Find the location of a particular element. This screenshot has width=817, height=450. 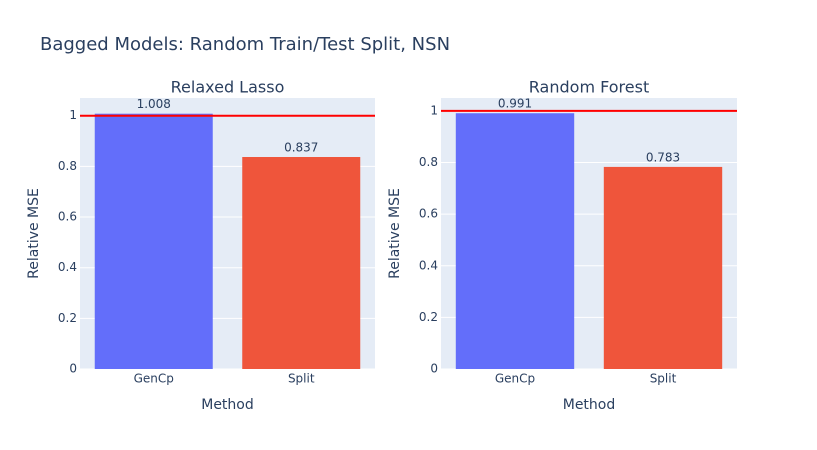

data-label: 0.991 is located at coordinates (515, 104).